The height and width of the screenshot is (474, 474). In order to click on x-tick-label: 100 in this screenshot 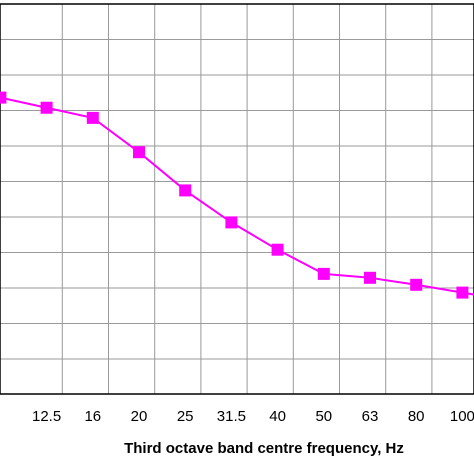, I will do `click(462, 416)`.